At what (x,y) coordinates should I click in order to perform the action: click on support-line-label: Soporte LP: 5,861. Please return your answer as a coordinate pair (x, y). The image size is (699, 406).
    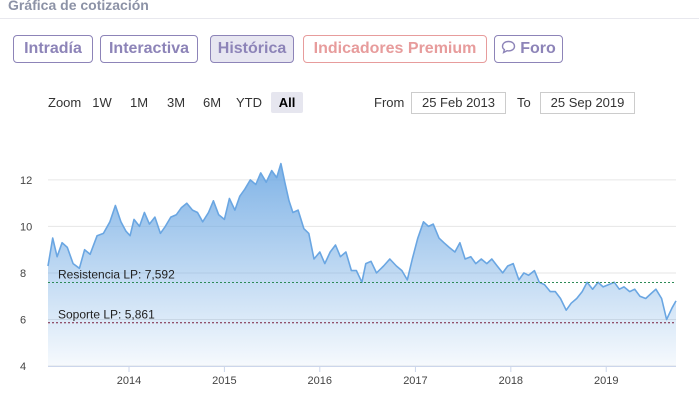
    Looking at the image, I should click on (106, 315).